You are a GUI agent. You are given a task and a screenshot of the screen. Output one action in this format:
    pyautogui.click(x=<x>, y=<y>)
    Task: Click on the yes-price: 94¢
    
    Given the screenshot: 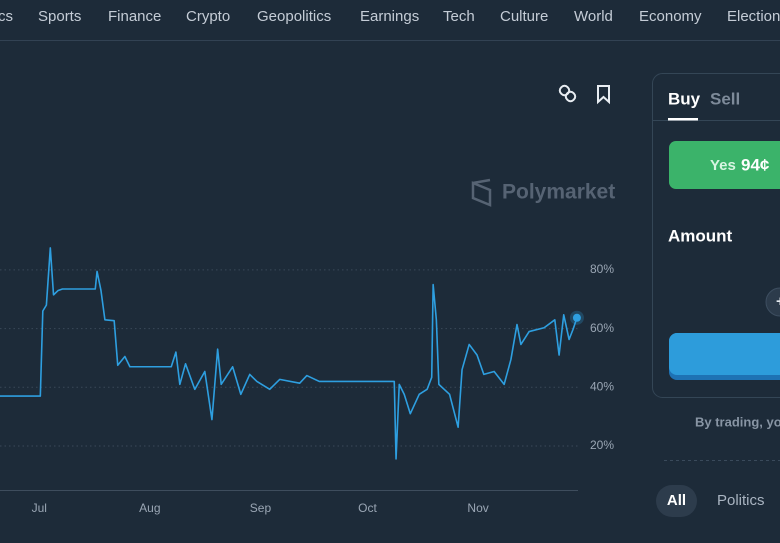 What is the action you would take?
    pyautogui.click(x=755, y=164)
    